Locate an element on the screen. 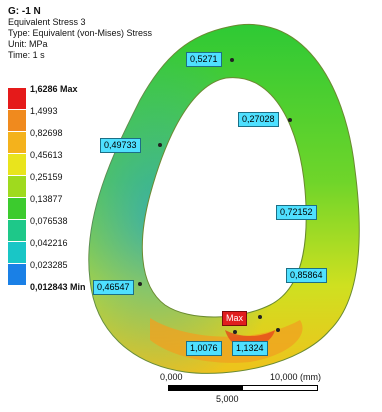  legend-label: 0,076538 is located at coordinates (49, 221).